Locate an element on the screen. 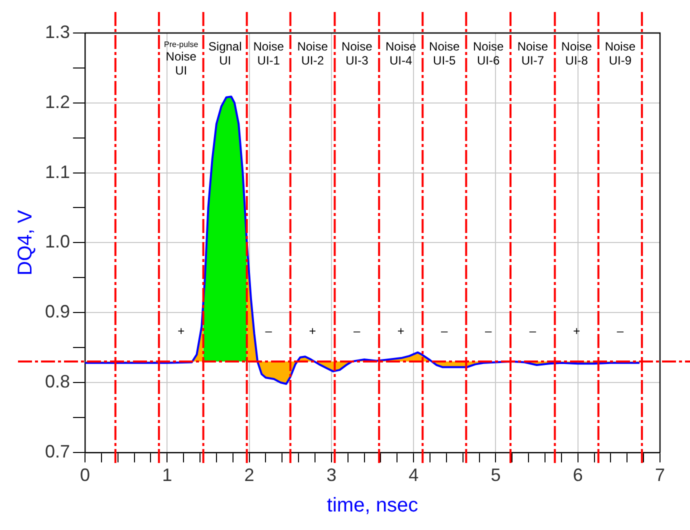 The height and width of the screenshot is (530, 690). annotation: Noise UI-4 is located at coordinates (401, 53).